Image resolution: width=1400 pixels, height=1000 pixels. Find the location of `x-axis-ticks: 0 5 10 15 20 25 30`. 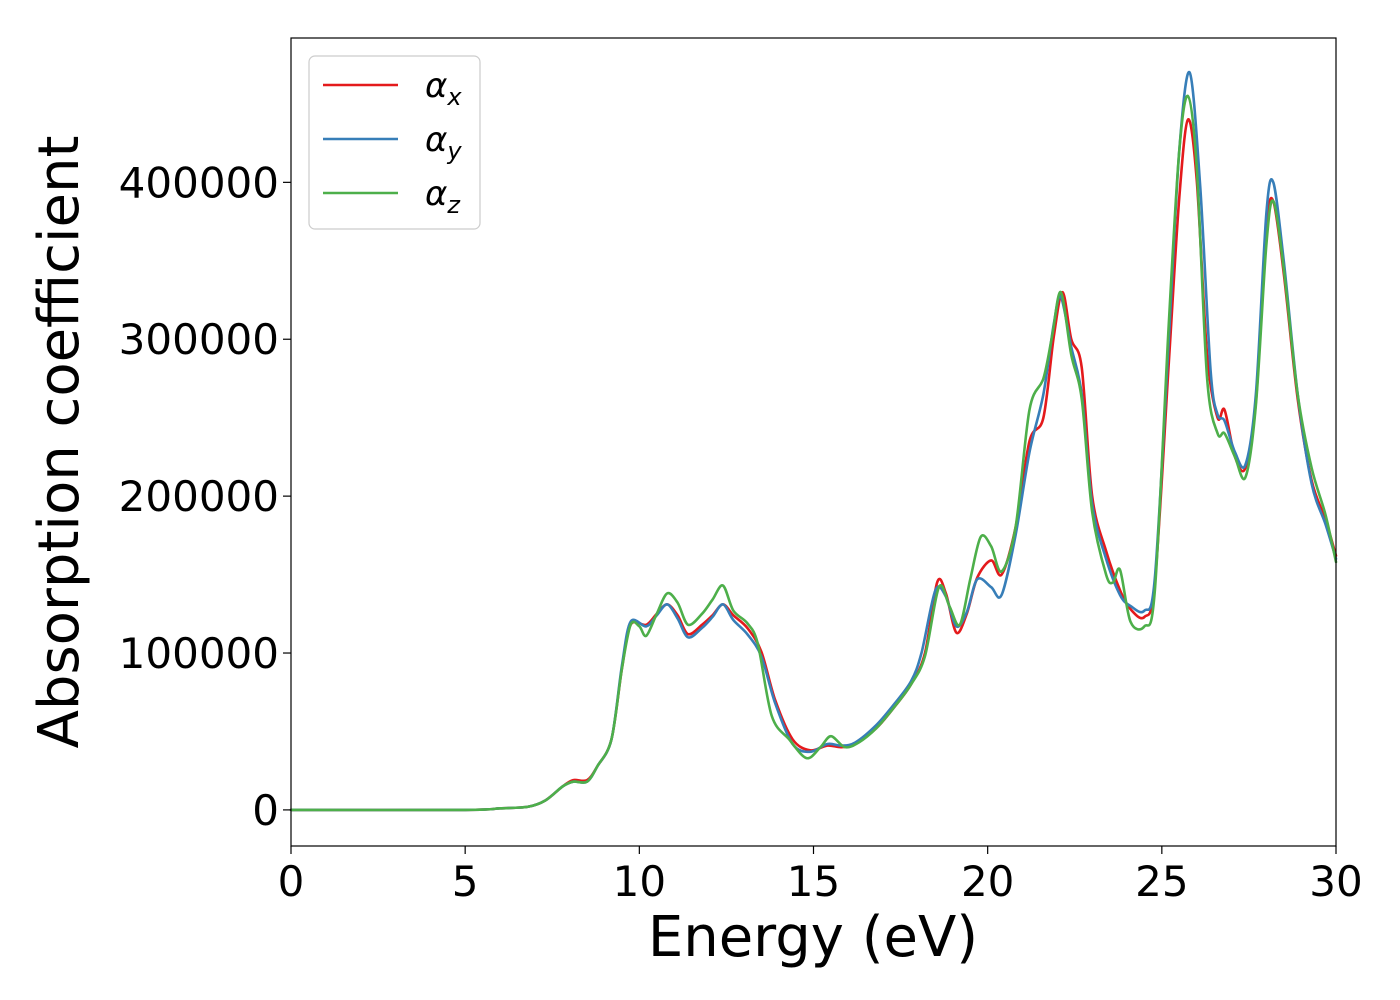

x-axis-ticks: 0 5 10 15 20 25 30 is located at coordinates (820, 876).